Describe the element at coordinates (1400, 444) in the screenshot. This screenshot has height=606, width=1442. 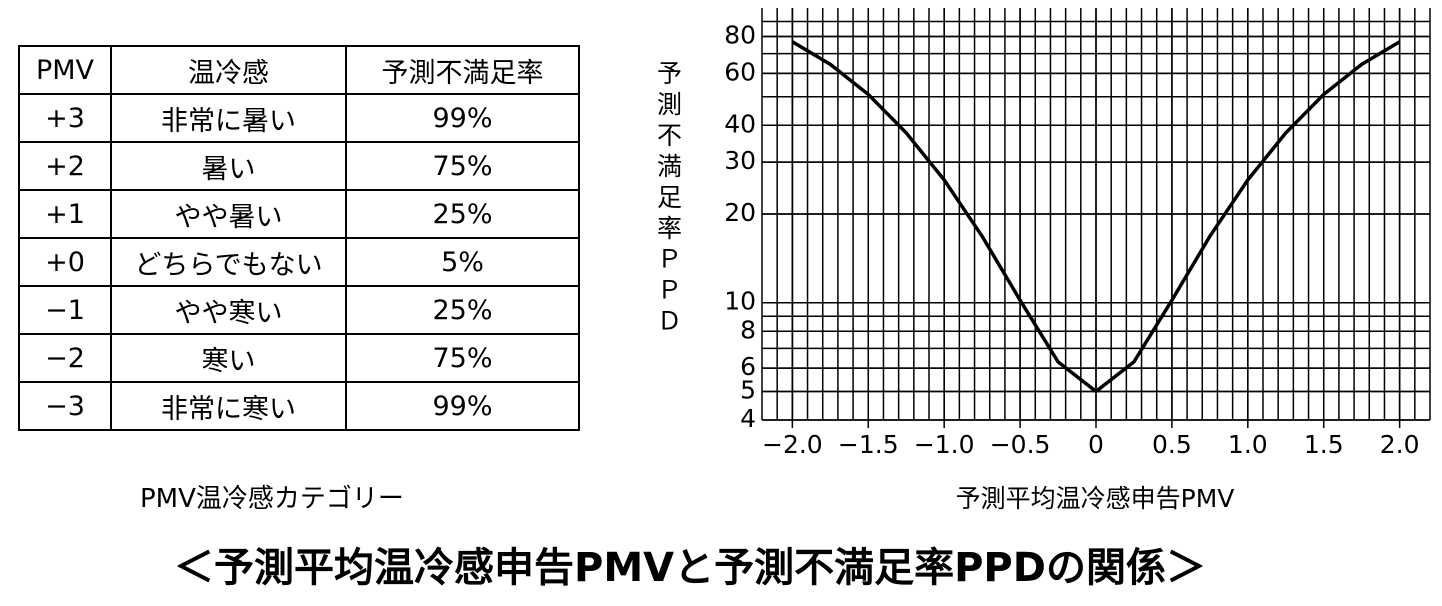
I see `x-tick-label: 2.0` at that location.